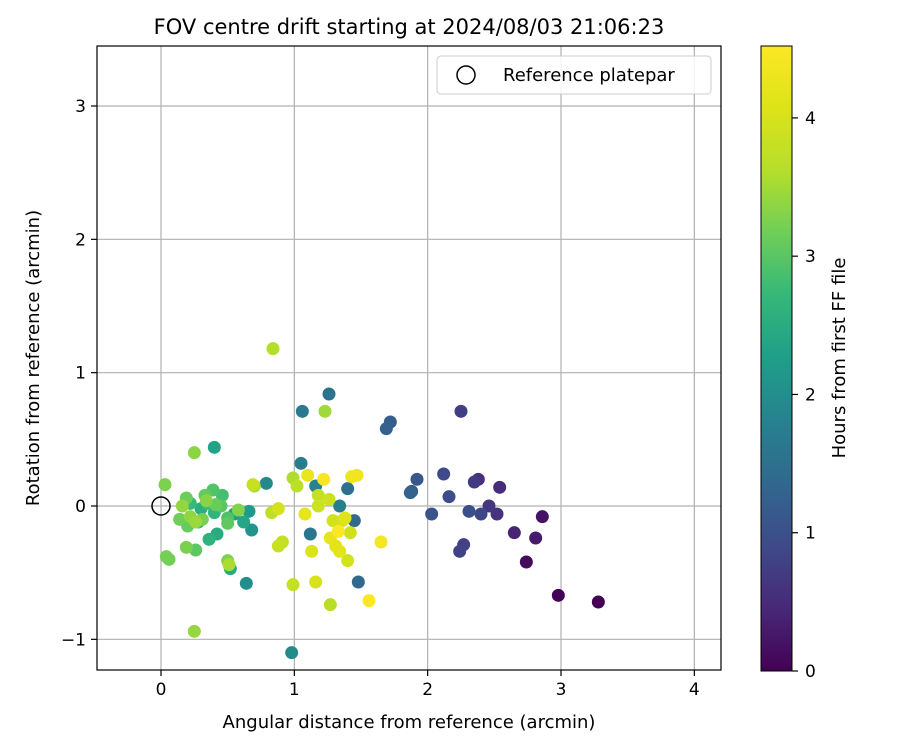 Image resolution: width=900 pixels, height=750 pixels. I want to click on legend-entry-label: Reference platepar, so click(589, 75).